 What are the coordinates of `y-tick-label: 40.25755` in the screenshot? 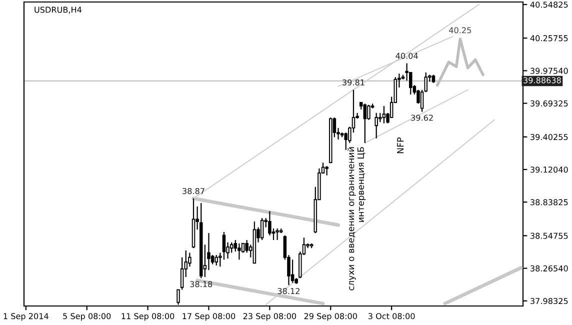 It's located at (549, 38).